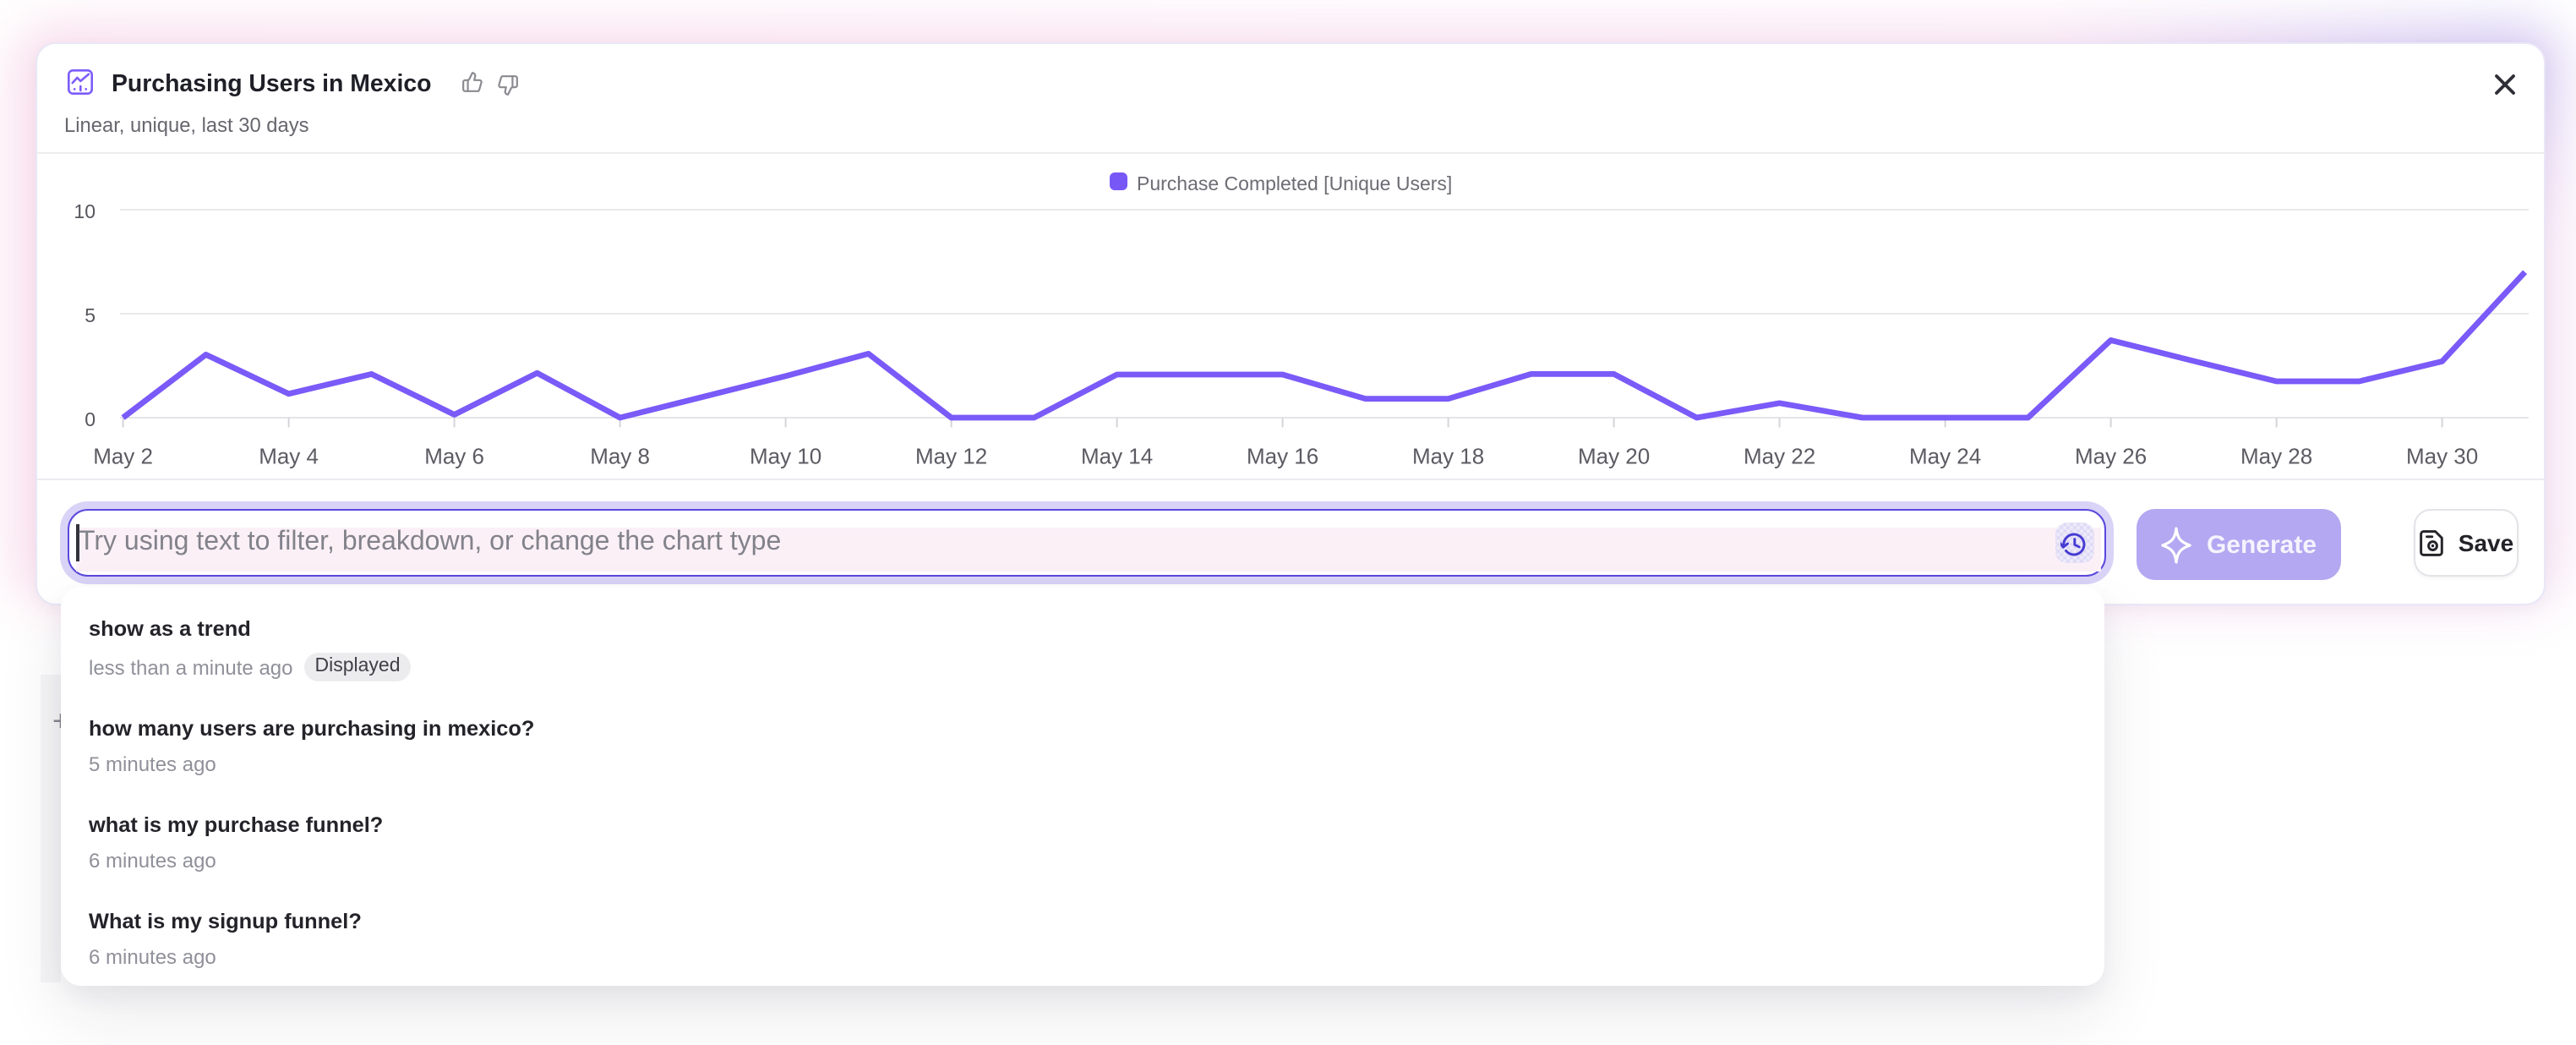 The height and width of the screenshot is (1045, 2576). Describe the element at coordinates (90, 315) in the screenshot. I see `svg-text: 5` at that location.